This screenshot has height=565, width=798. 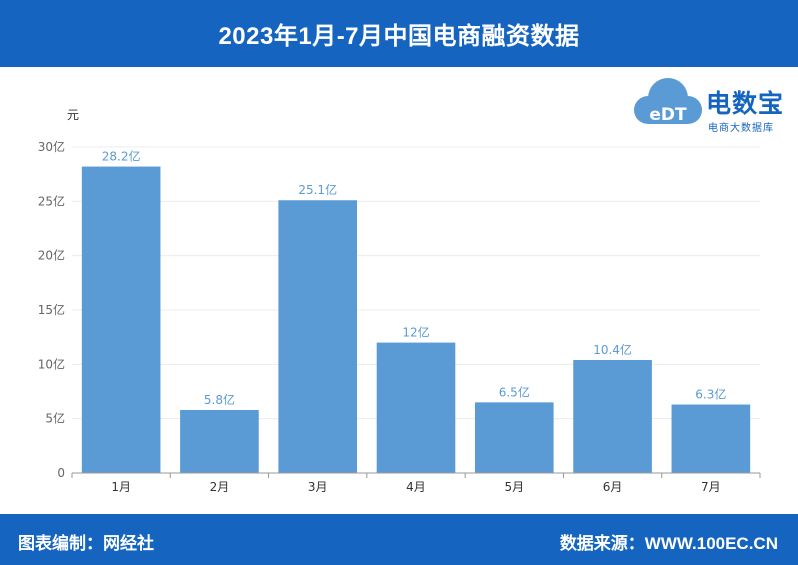 What do you see at coordinates (73, 115) in the screenshot?
I see `y-axis-label: 元` at bounding box center [73, 115].